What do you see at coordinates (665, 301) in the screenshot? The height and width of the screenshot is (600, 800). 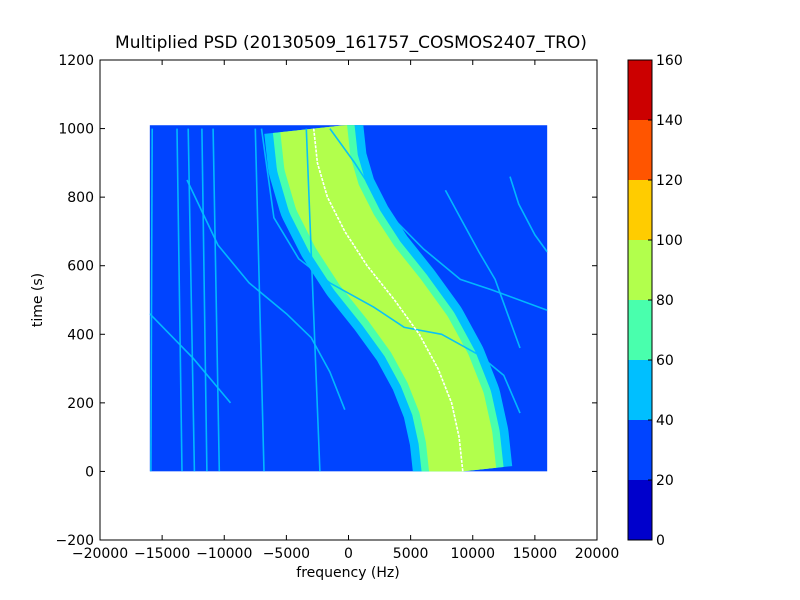 I see `colorbar-tick-label: 80` at bounding box center [665, 301].